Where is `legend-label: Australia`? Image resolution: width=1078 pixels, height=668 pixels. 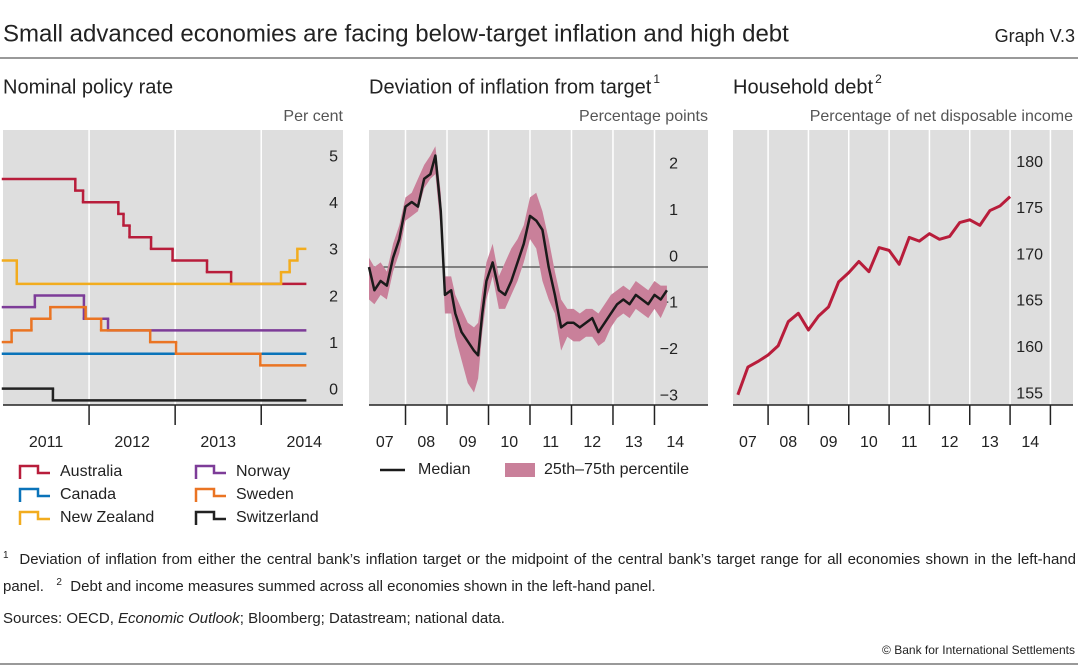 legend-label: Australia is located at coordinates (91, 471).